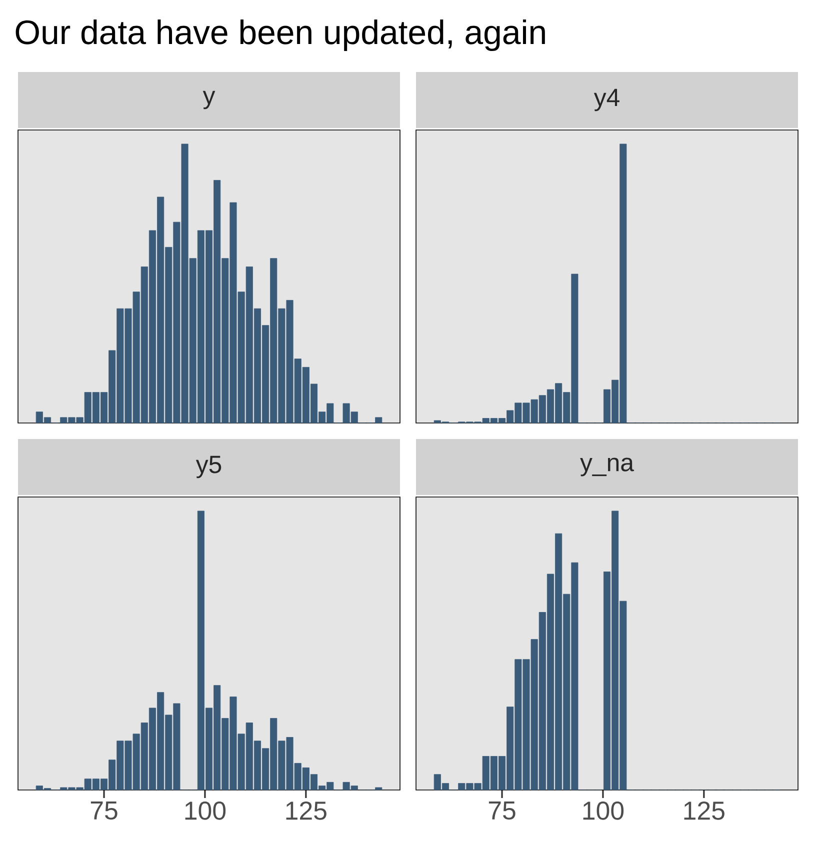 The height and width of the screenshot is (864, 816). Describe the element at coordinates (607, 467) in the screenshot. I see `chart-subtitle: y_na` at that location.